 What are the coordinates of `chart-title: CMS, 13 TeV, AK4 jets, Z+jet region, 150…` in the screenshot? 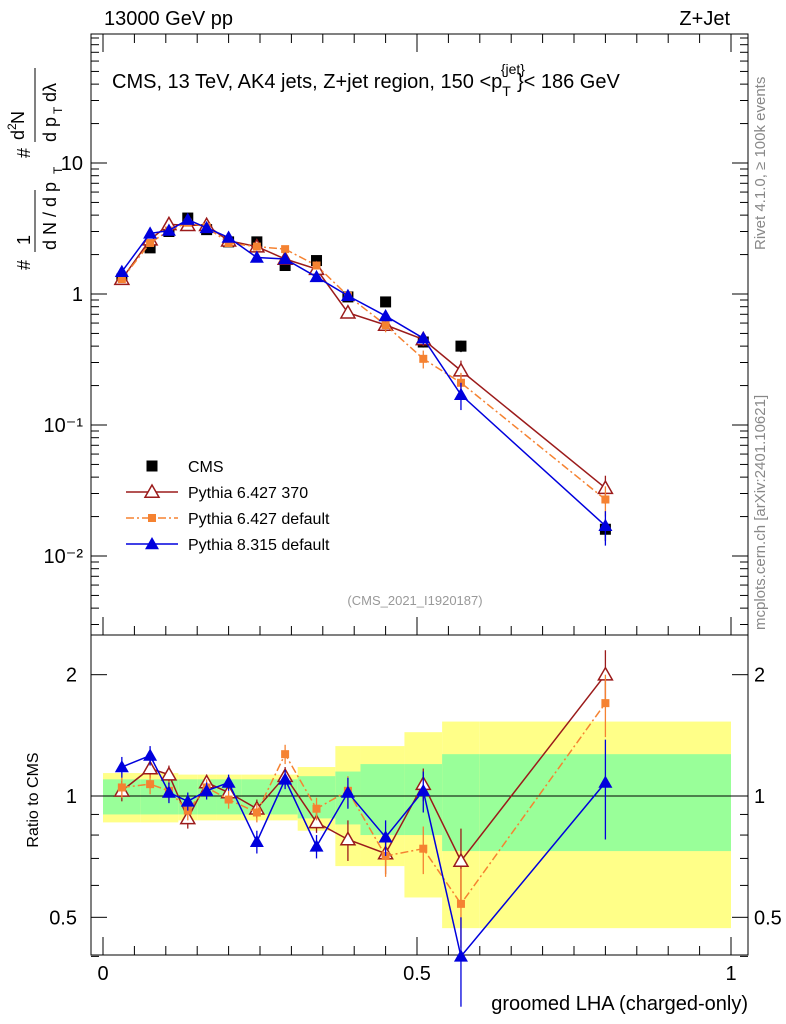 It's located at (366, 80).